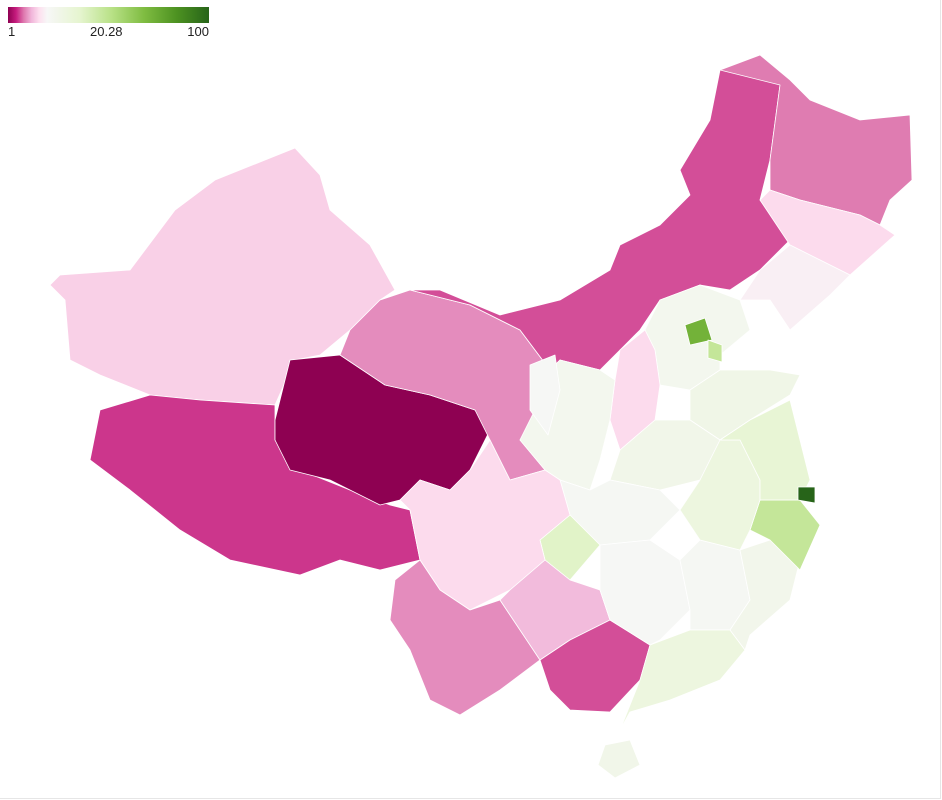 The image size is (942, 800). What do you see at coordinates (816, 140) in the screenshot?
I see `region-heilongjiang` at bounding box center [816, 140].